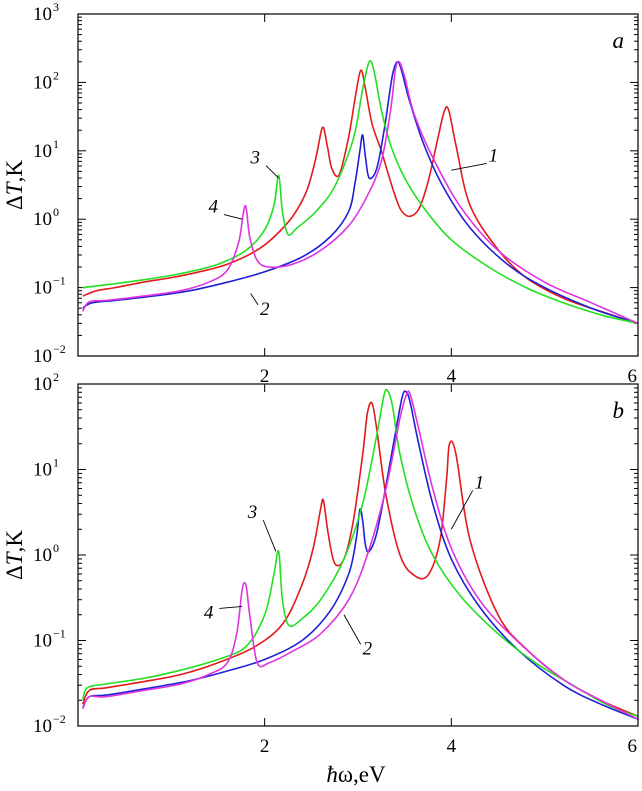 This screenshot has height=791, width=642. Describe the element at coordinates (332, 774) in the screenshot. I see `x-axis-title-hbar: ħ` at that location.